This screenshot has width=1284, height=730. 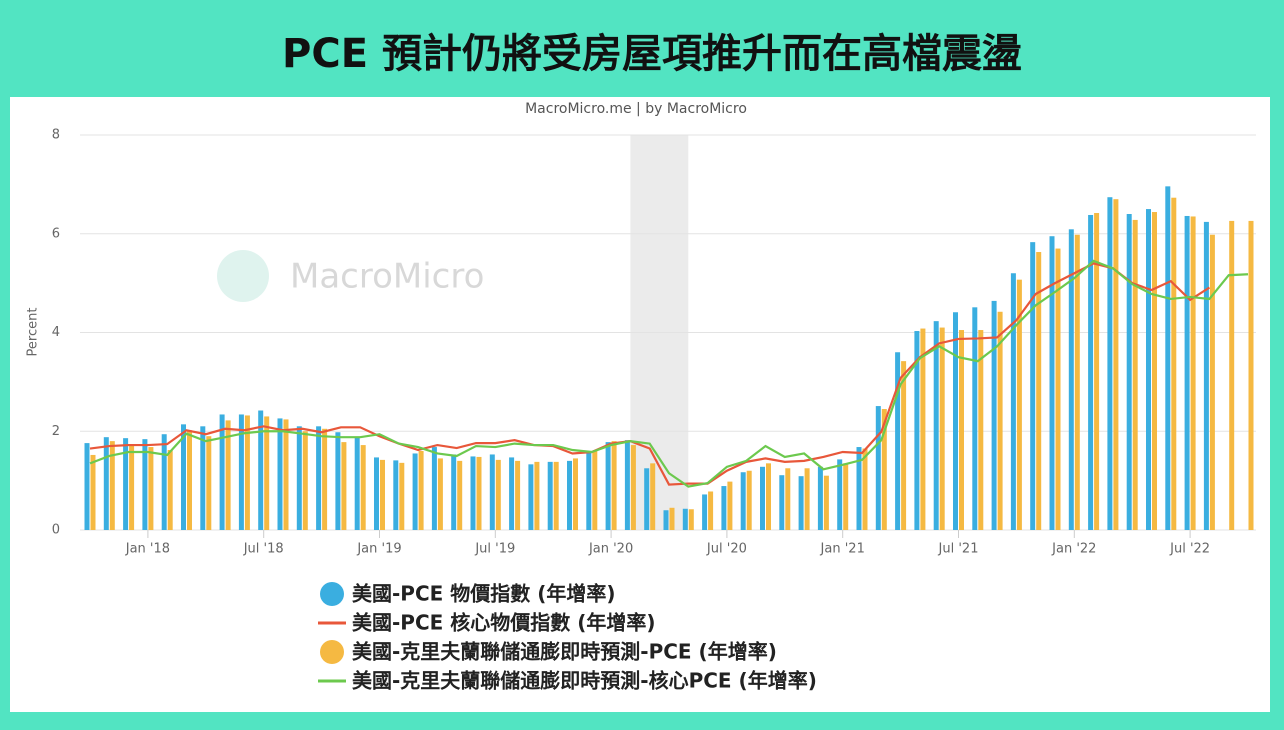 What do you see at coordinates (726, 549) in the screenshot?
I see `x-tick-label: Jul '20` at bounding box center [726, 549].